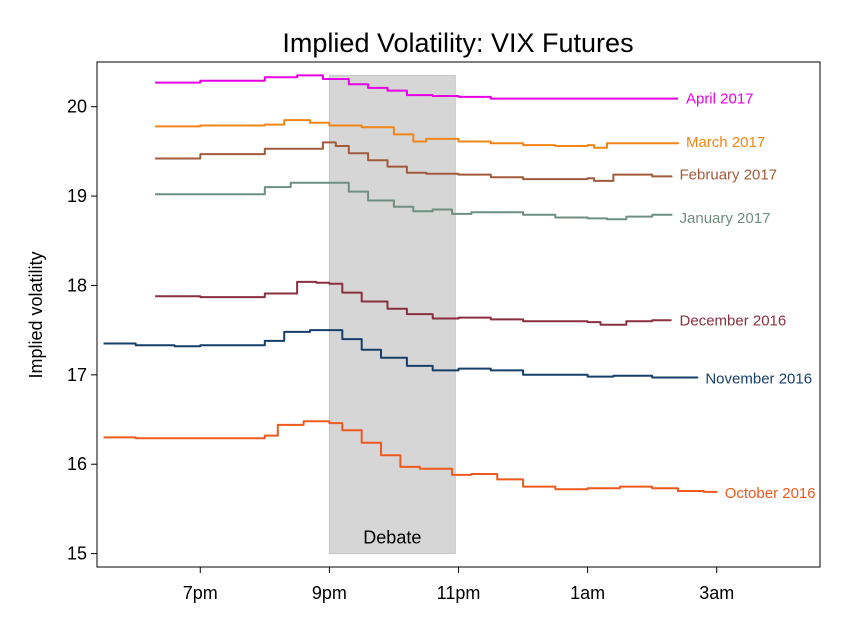  I want to click on x-tick-label: 11pm, so click(459, 593).